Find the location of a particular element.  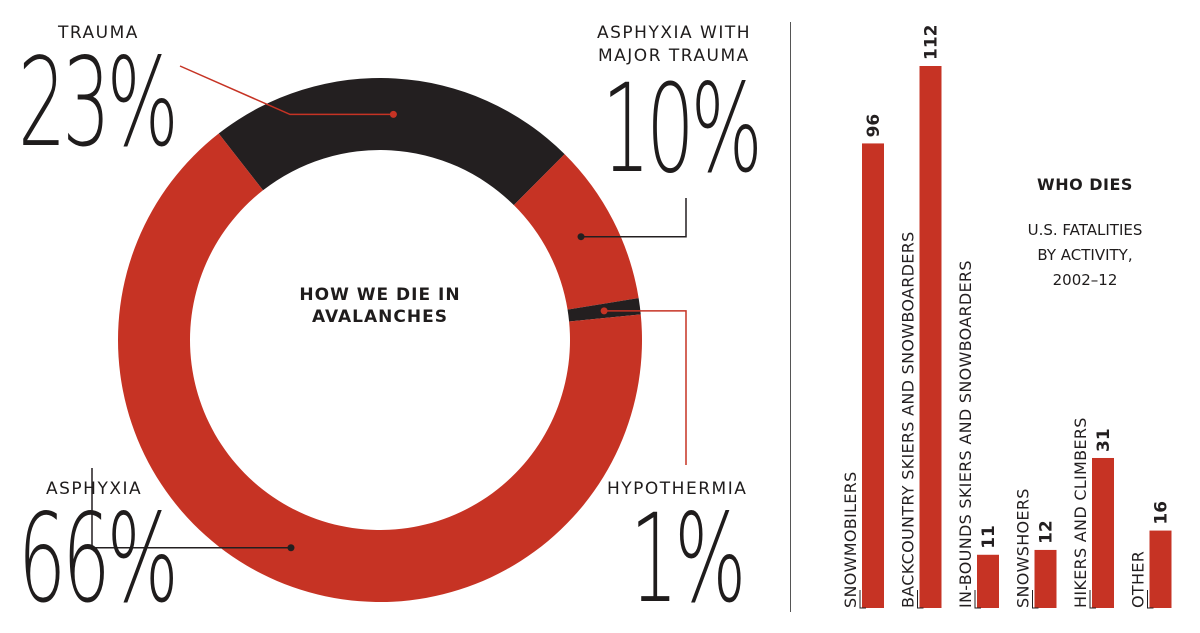

bar-value-0: 96 is located at coordinates (874, 126).